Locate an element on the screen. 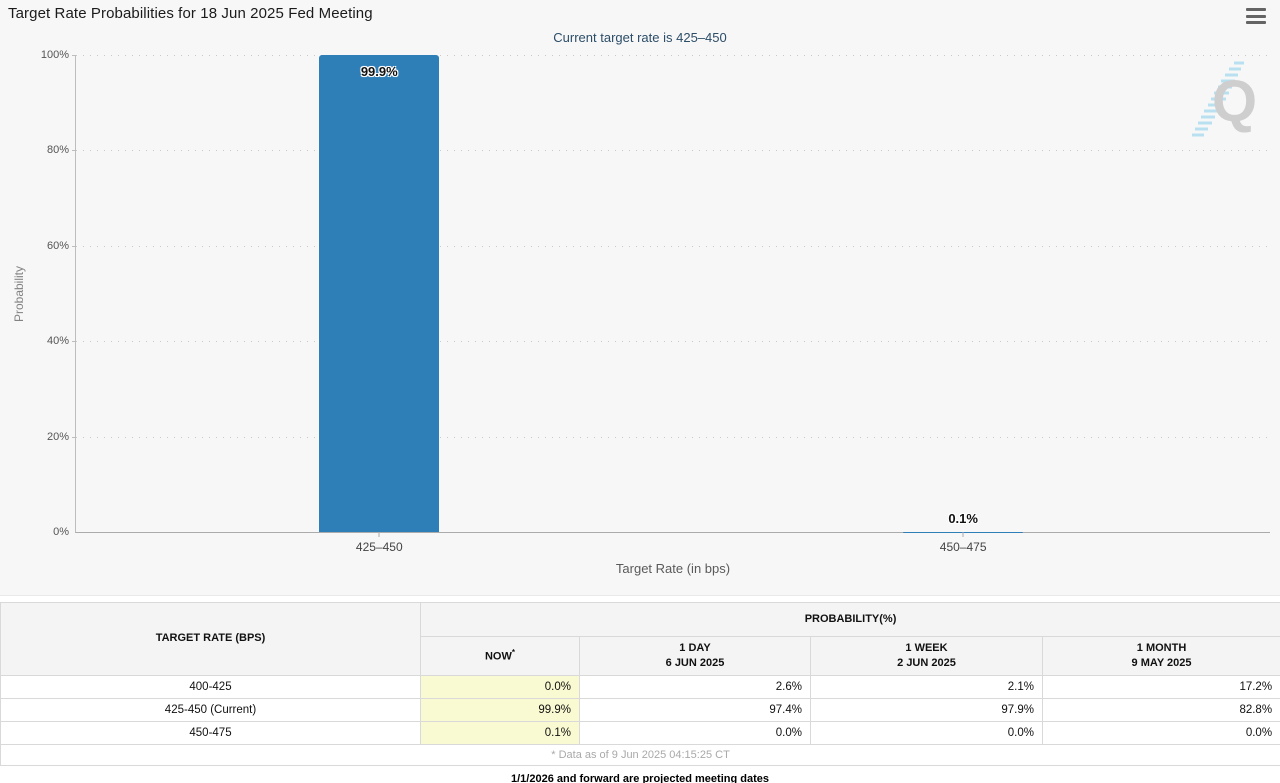  day1-value: 0.0% is located at coordinates (695, 732).